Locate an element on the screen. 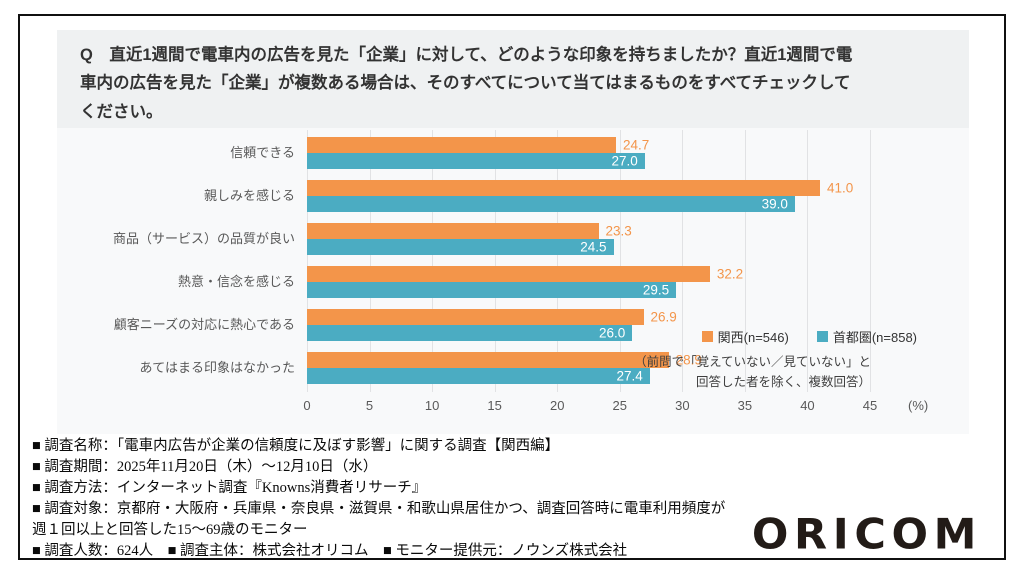 The width and height of the screenshot is (1024, 576). oricom-logo: ORICOM is located at coordinates (866, 535).